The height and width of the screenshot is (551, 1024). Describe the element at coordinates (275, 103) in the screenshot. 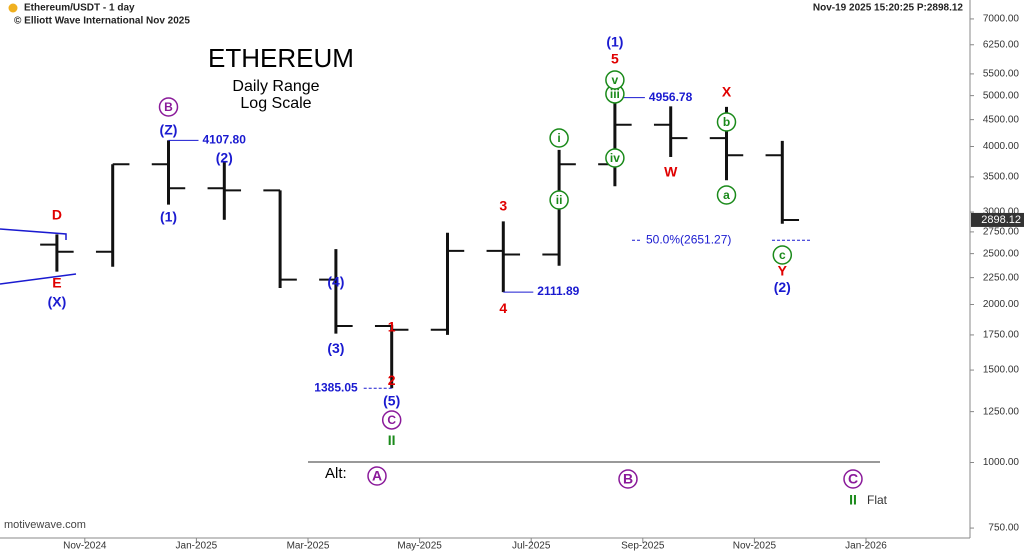

I see `scale-note: Log Scale` at that location.